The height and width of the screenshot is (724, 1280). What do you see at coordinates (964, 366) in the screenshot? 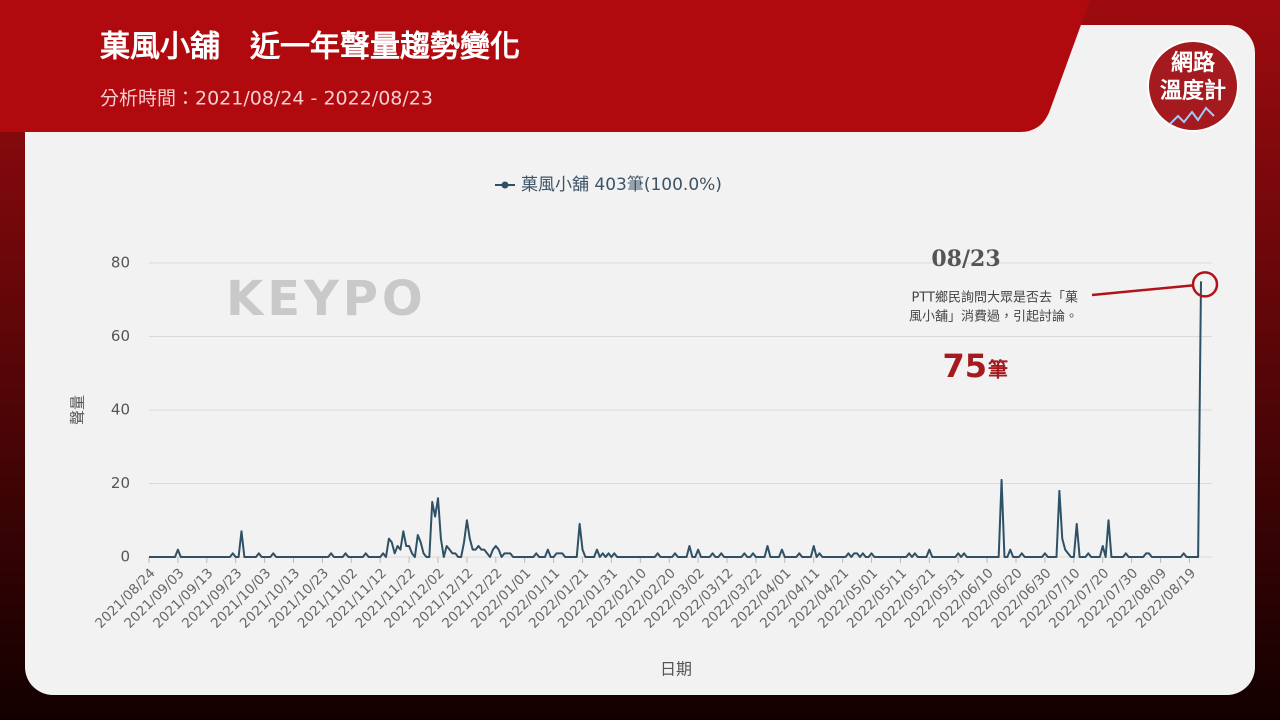
I see `annotation-value: 75` at bounding box center [964, 366].